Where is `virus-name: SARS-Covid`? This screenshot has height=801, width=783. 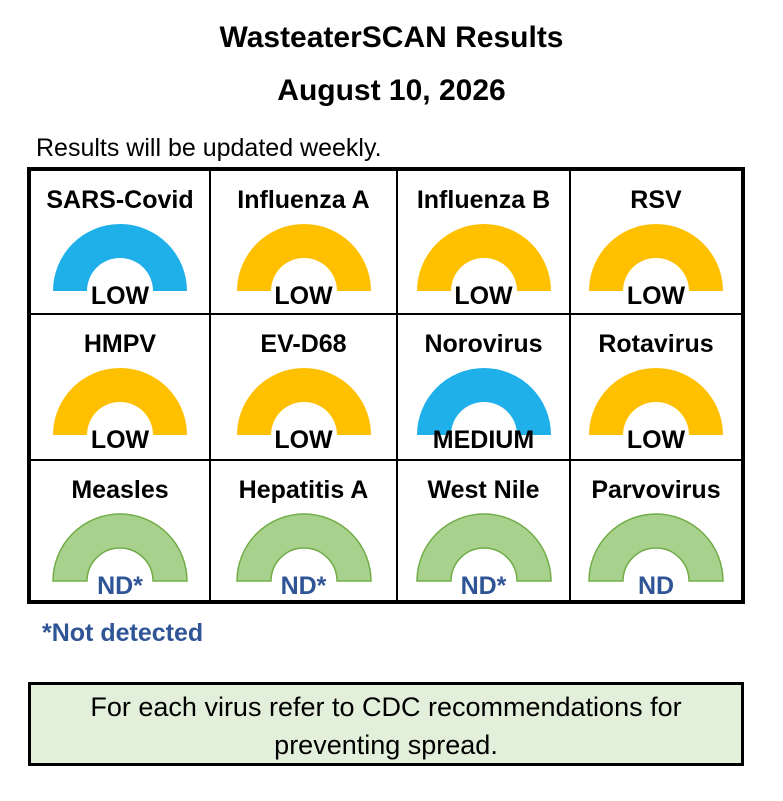 virus-name: SARS-Covid is located at coordinates (120, 200).